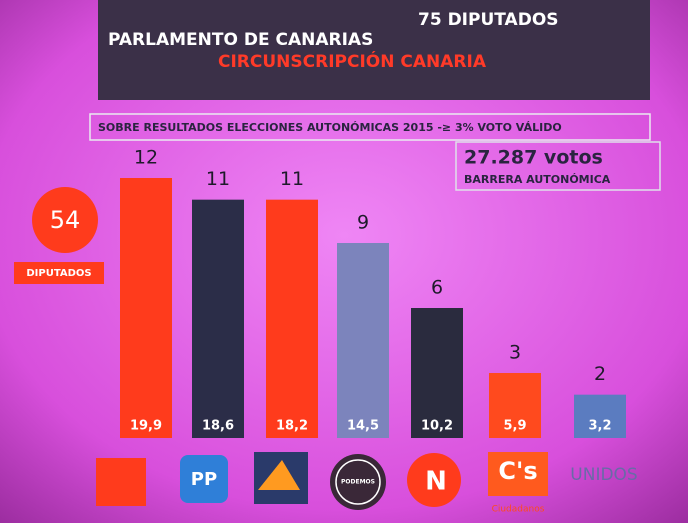 The width and height of the screenshot is (688, 523). What do you see at coordinates (279, 475) in the screenshot?
I see `cc-logo-mark` at bounding box center [279, 475].